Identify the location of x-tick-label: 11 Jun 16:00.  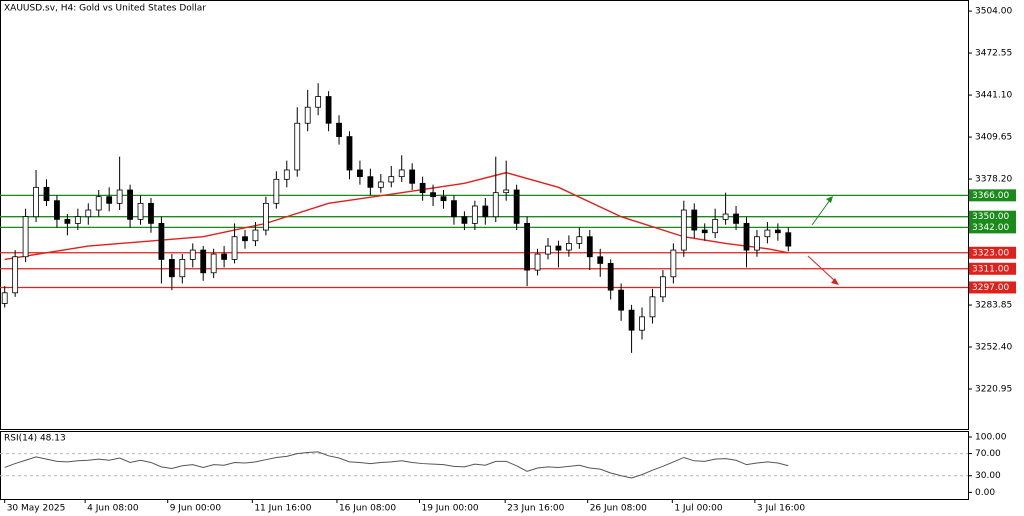
(282, 509).